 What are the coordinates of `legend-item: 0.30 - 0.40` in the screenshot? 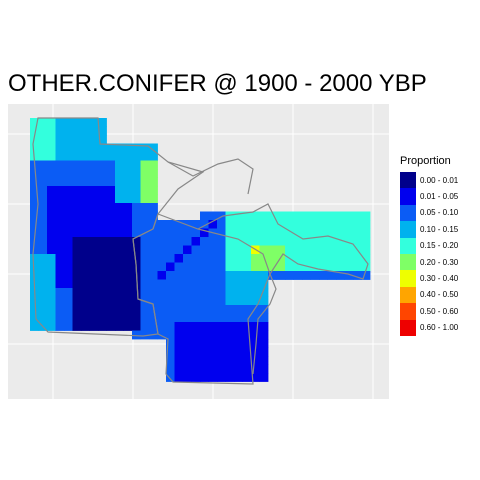 It's located at (429, 278).